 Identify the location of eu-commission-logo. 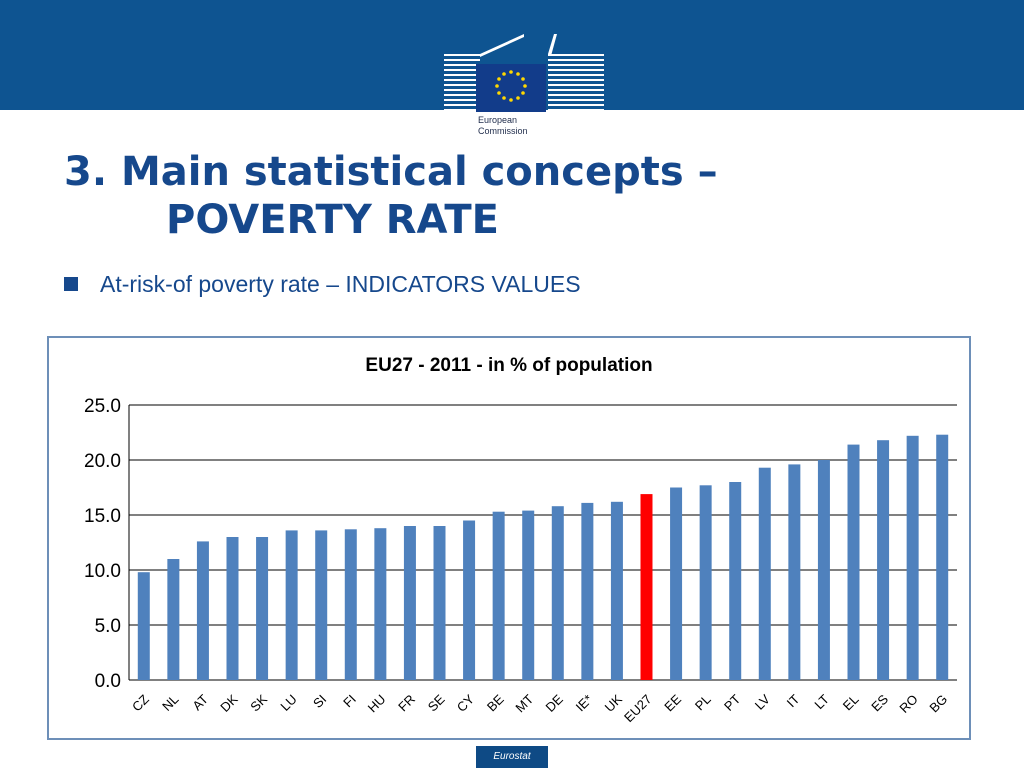
(524, 73).